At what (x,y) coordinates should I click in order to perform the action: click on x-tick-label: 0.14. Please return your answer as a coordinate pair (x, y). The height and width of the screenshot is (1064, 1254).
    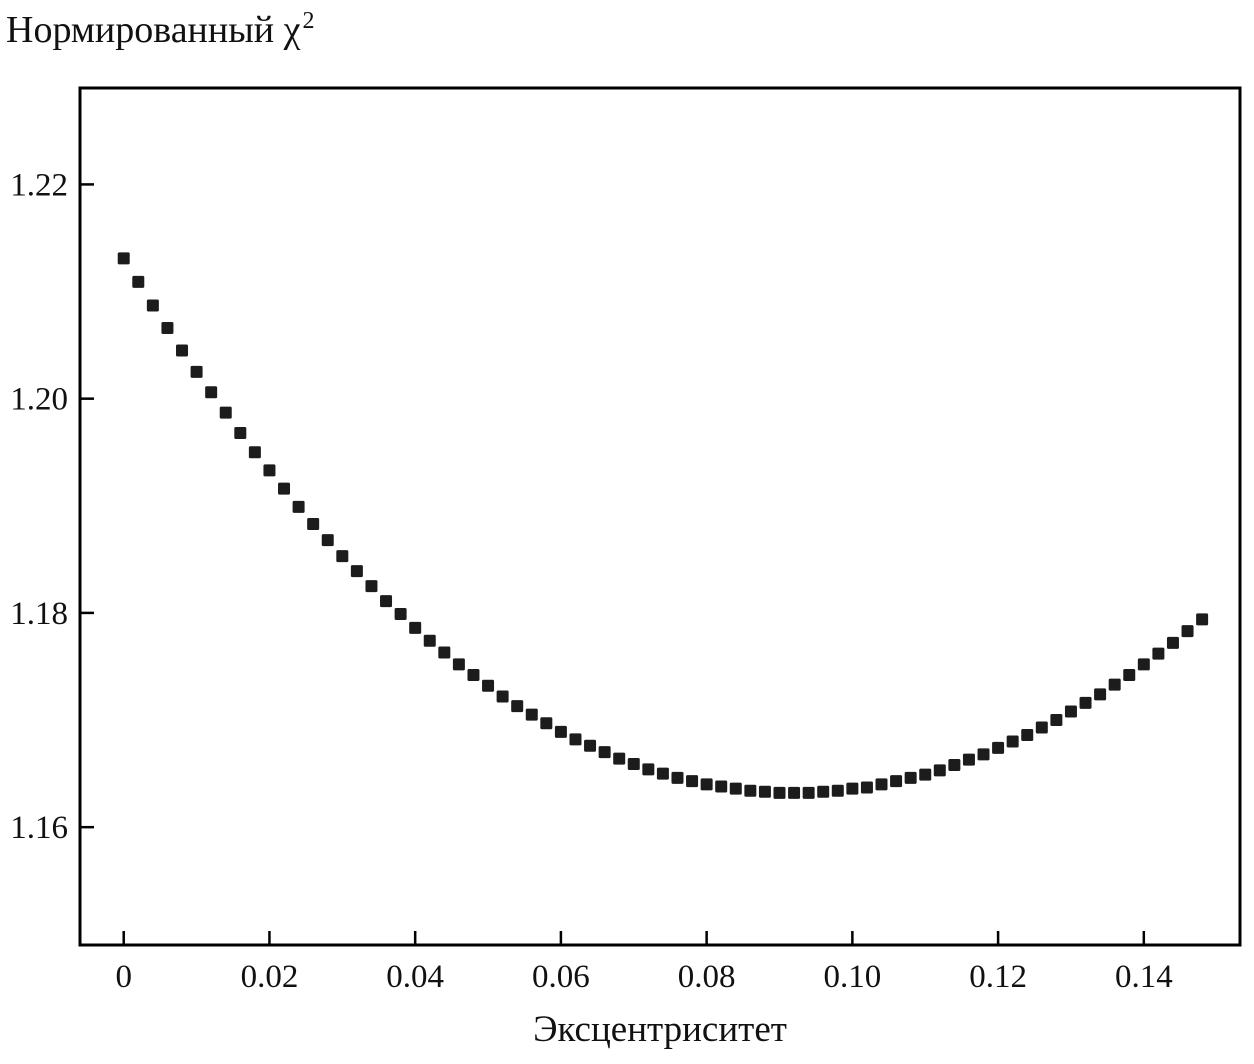
    Looking at the image, I should click on (1144, 977).